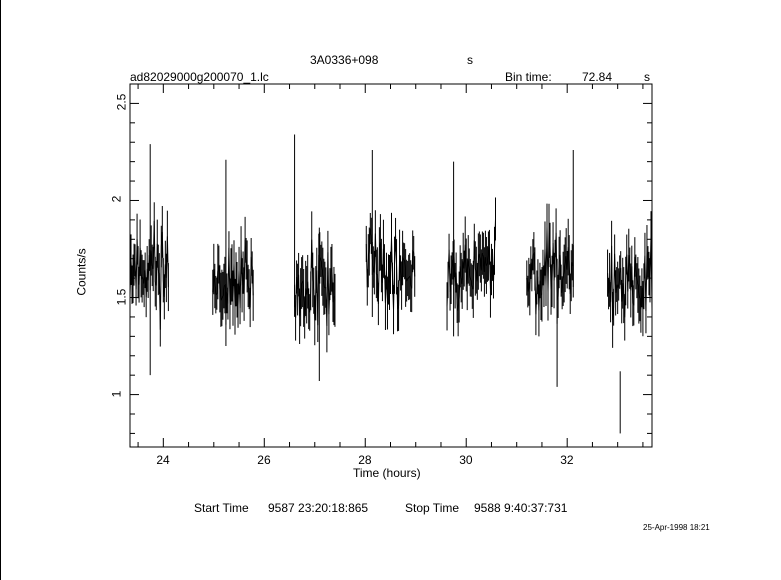 The image size is (781, 580). What do you see at coordinates (597, 77) in the screenshot?
I see `bin-time-value: 72.84` at bounding box center [597, 77].